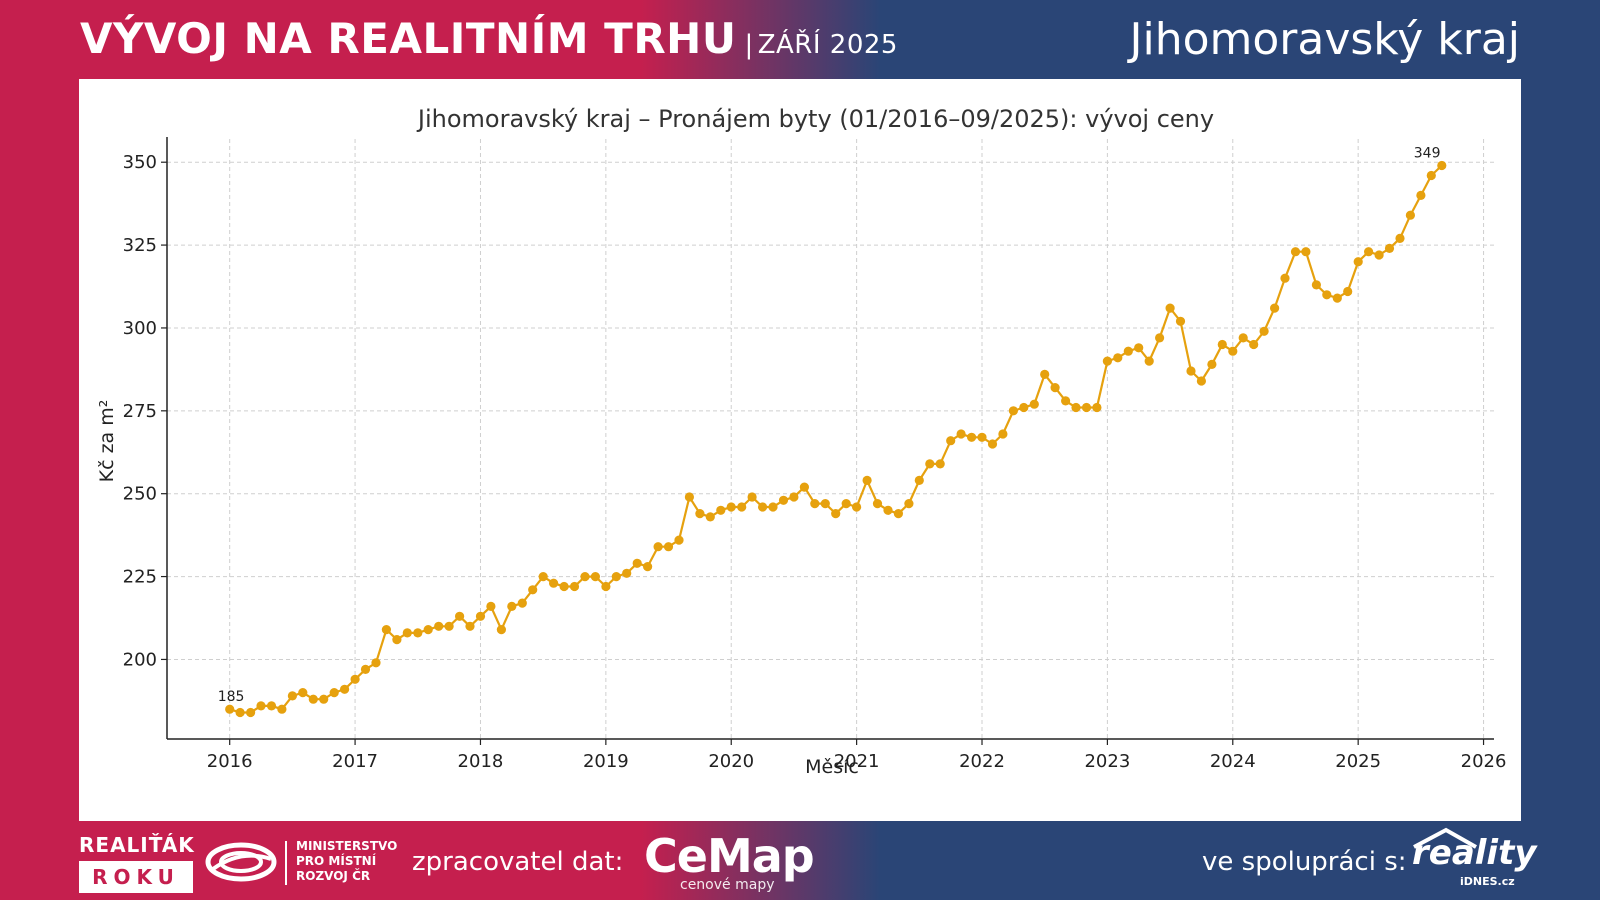 This screenshot has height=900, width=1600. I want to click on mmr-divider, so click(286, 863).